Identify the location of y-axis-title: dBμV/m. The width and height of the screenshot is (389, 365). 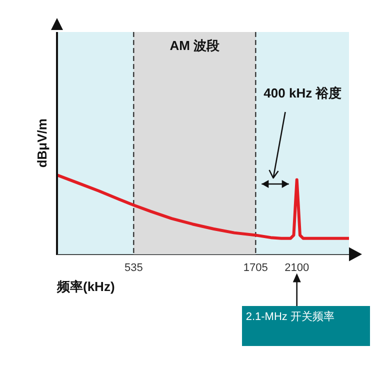
(42, 143).